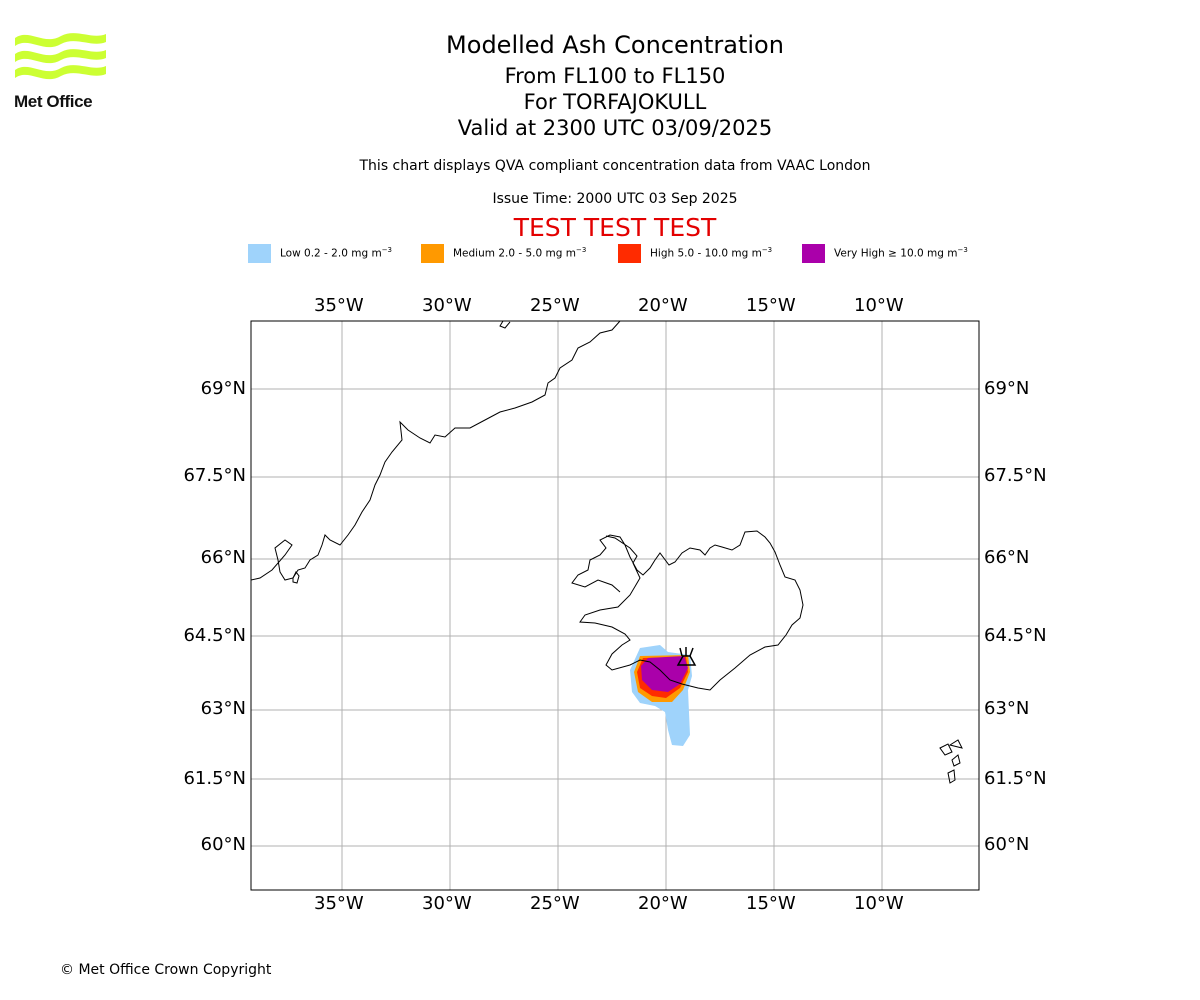 The image size is (1200, 1000). What do you see at coordinates (514, 253) in the screenshot?
I see `legend-label-medium: Medium 2.0 - 5.0 mg m` at bounding box center [514, 253].